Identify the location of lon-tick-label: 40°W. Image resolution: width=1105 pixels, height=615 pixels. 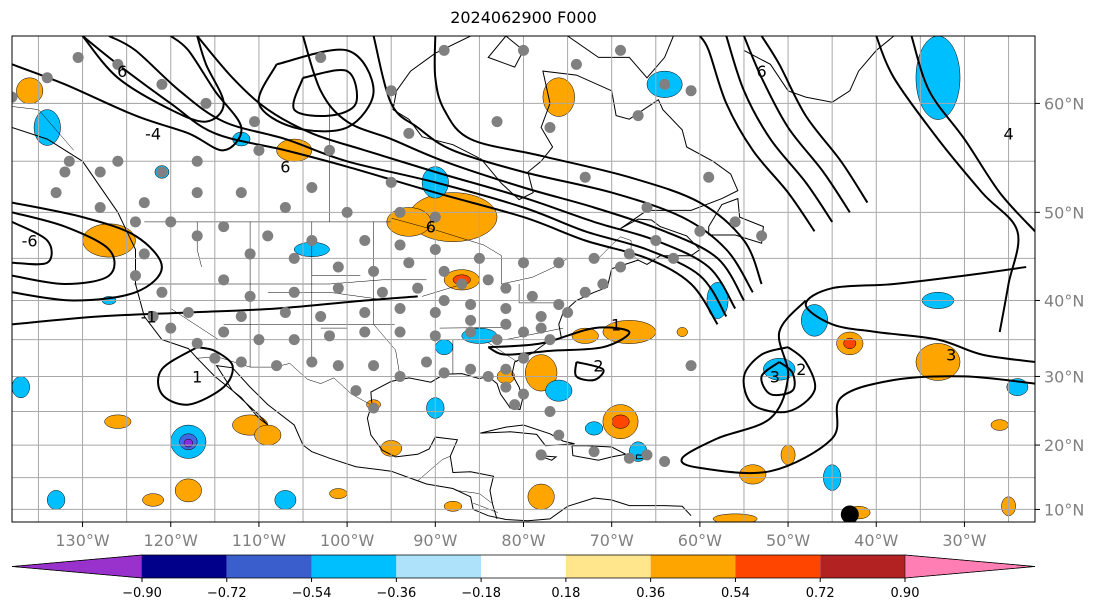
(876, 540).